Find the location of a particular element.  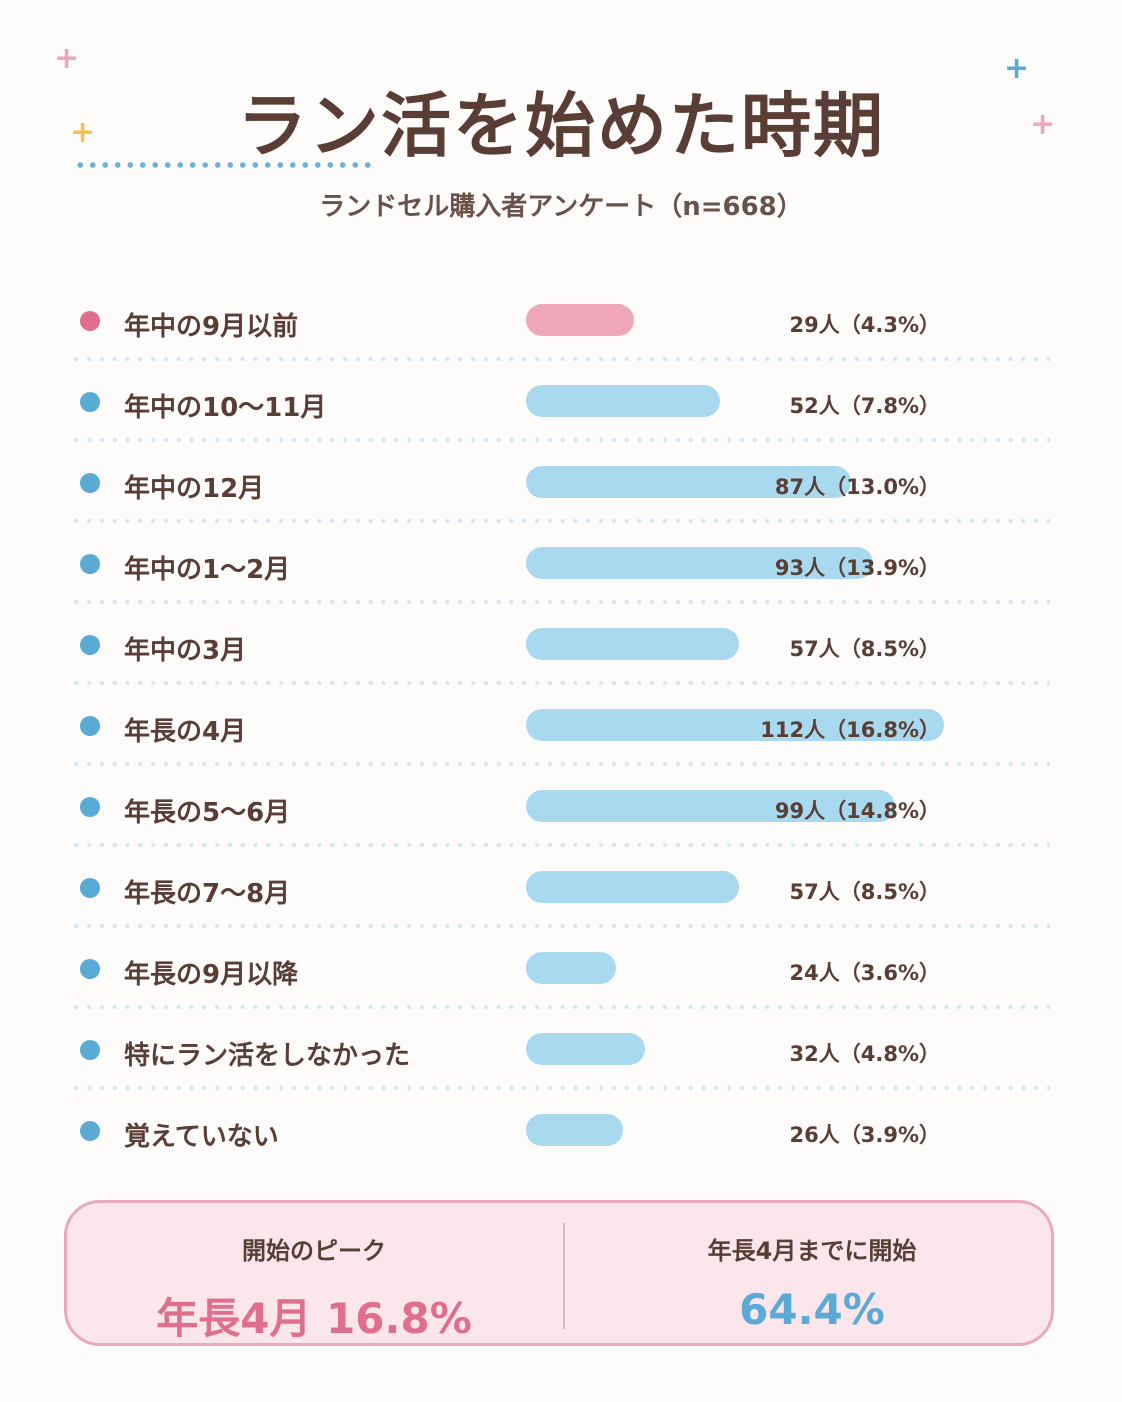

chart-subtitle: ランドセル購入者アンケート（n=668） is located at coordinates (561, 207).